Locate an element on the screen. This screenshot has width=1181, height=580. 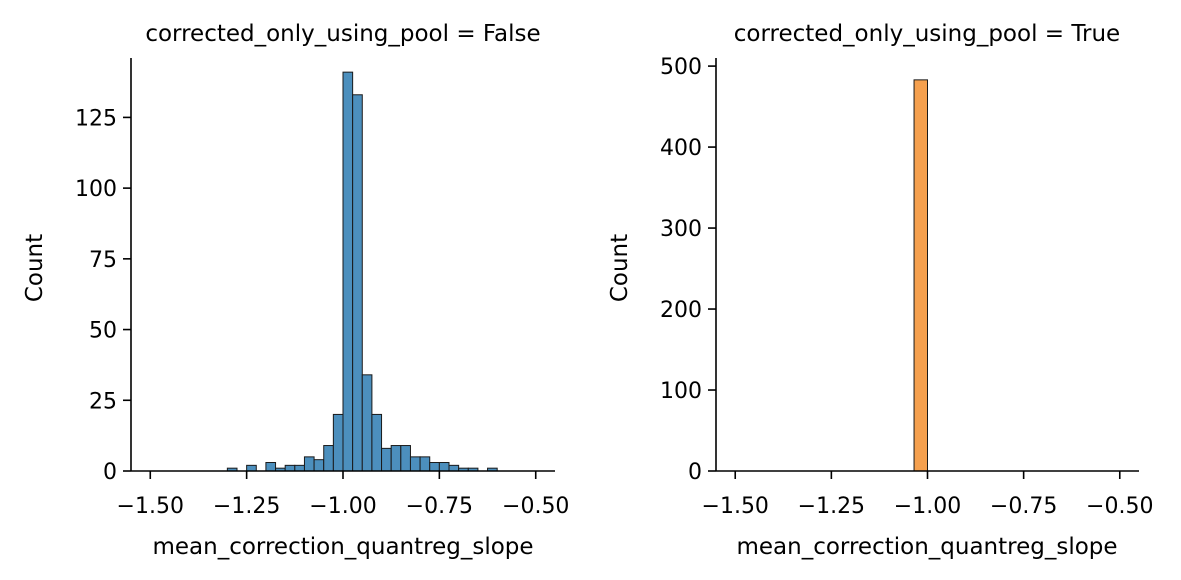
facet-title-true: corrected_only_using_pool = True is located at coordinates (927, 34).